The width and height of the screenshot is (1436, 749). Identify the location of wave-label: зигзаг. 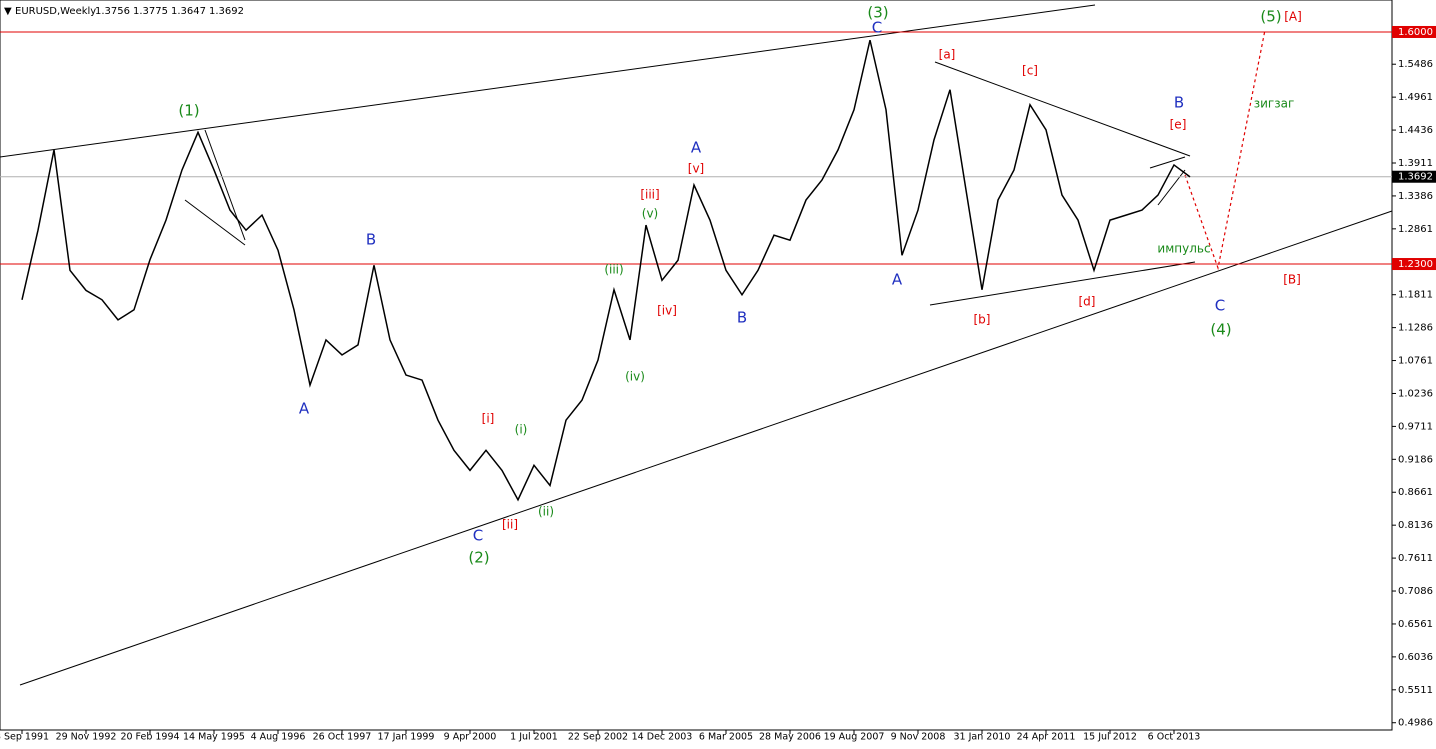
(1274, 104).